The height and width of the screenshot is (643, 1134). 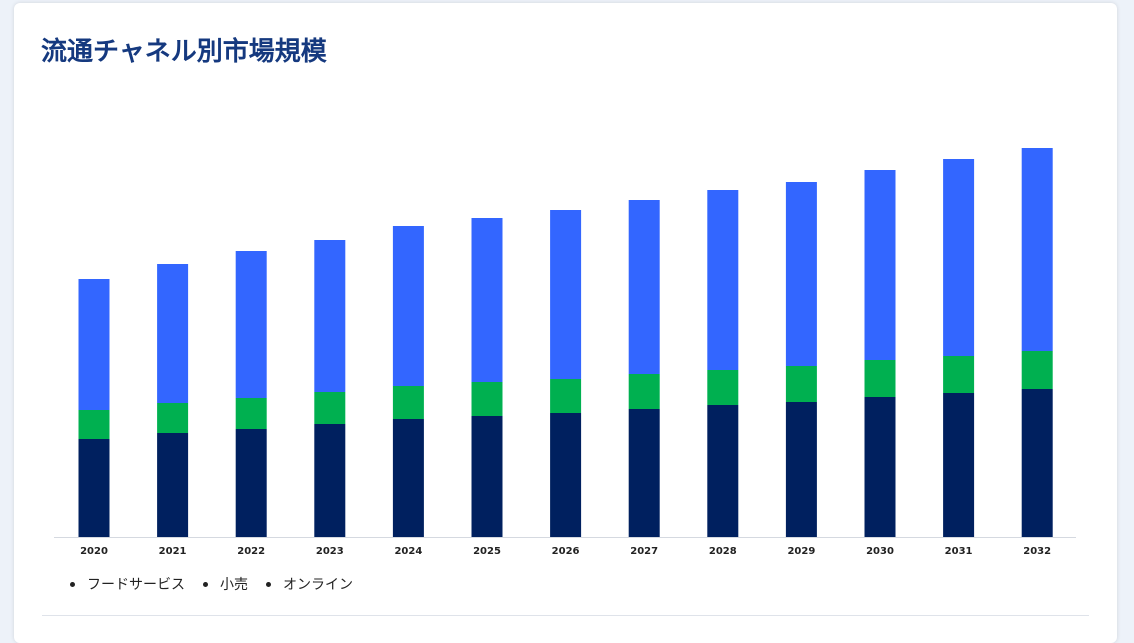 I want to click on legend-item: オンライン, so click(x=309, y=584).